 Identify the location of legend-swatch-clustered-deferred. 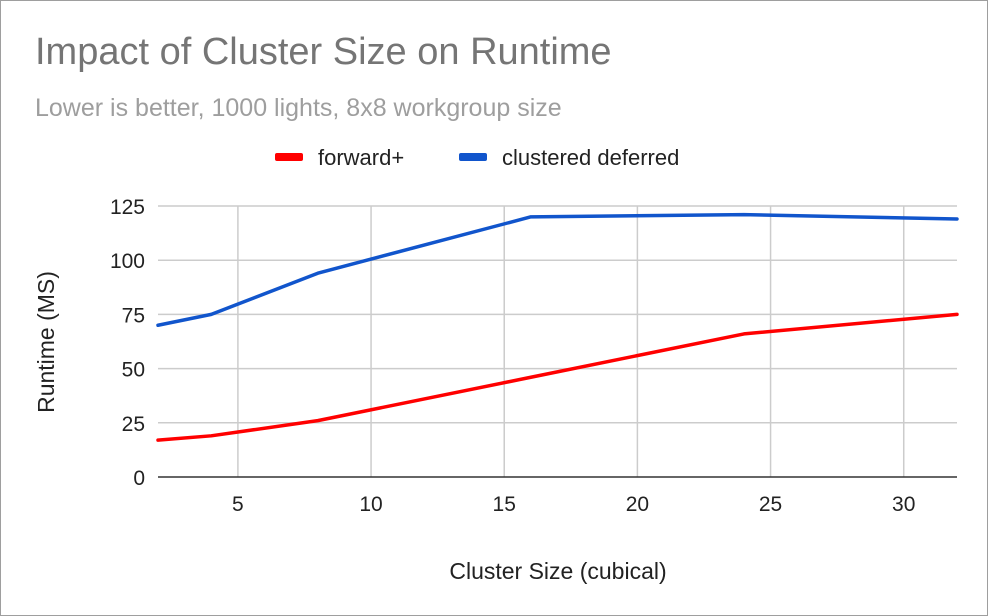
(473, 157).